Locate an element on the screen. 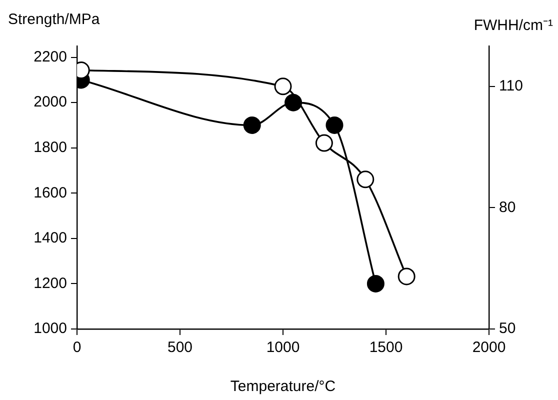  x-axis-title: Temperature/°C is located at coordinates (283, 387).